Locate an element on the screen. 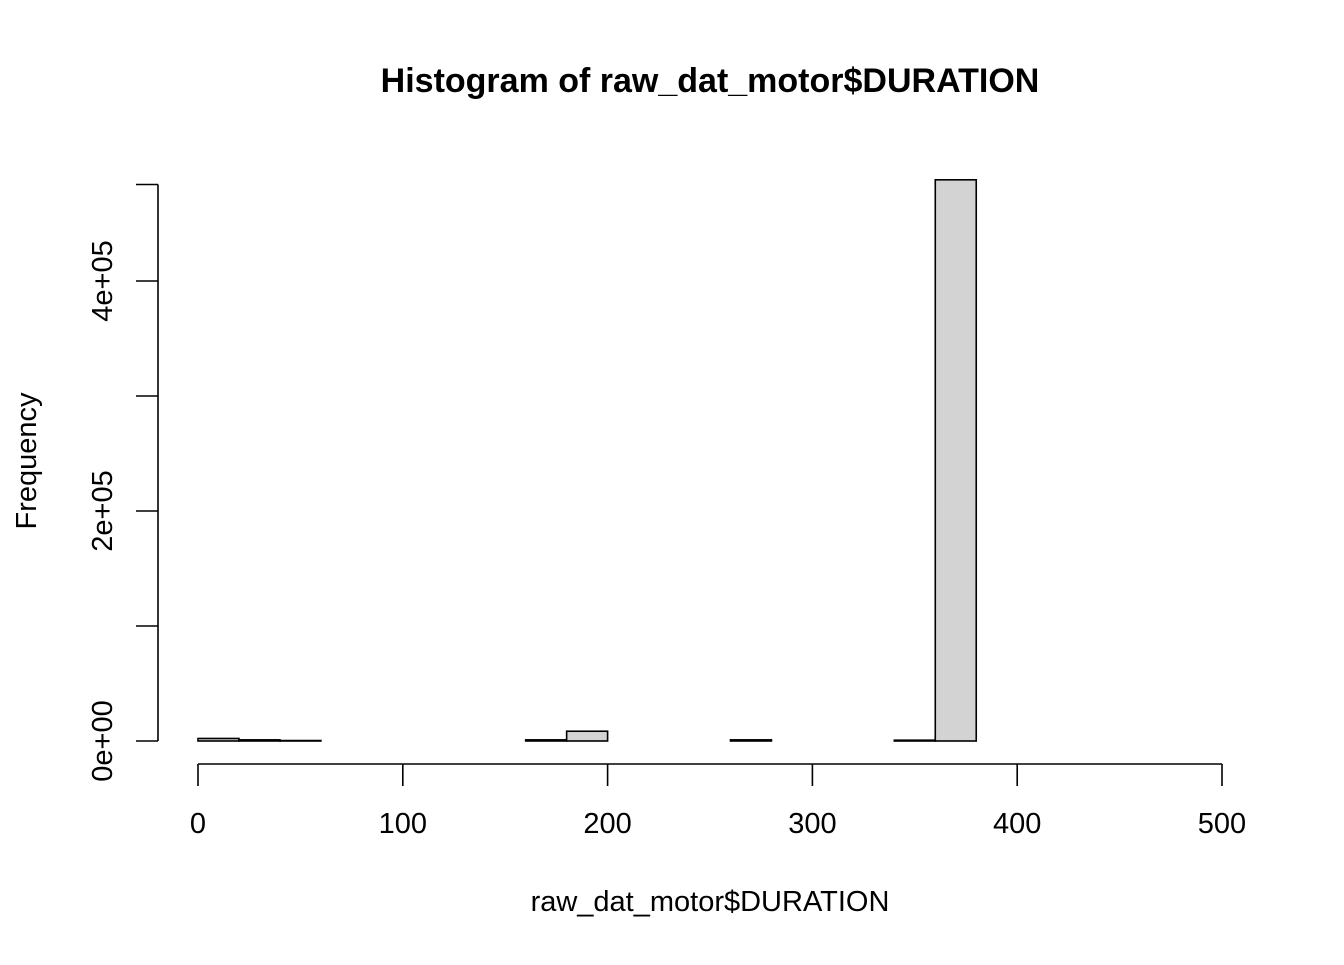 The height and width of the screenshot is (965, 1344). x-tick-label-0: 0 is located at coordinates (198, 824).